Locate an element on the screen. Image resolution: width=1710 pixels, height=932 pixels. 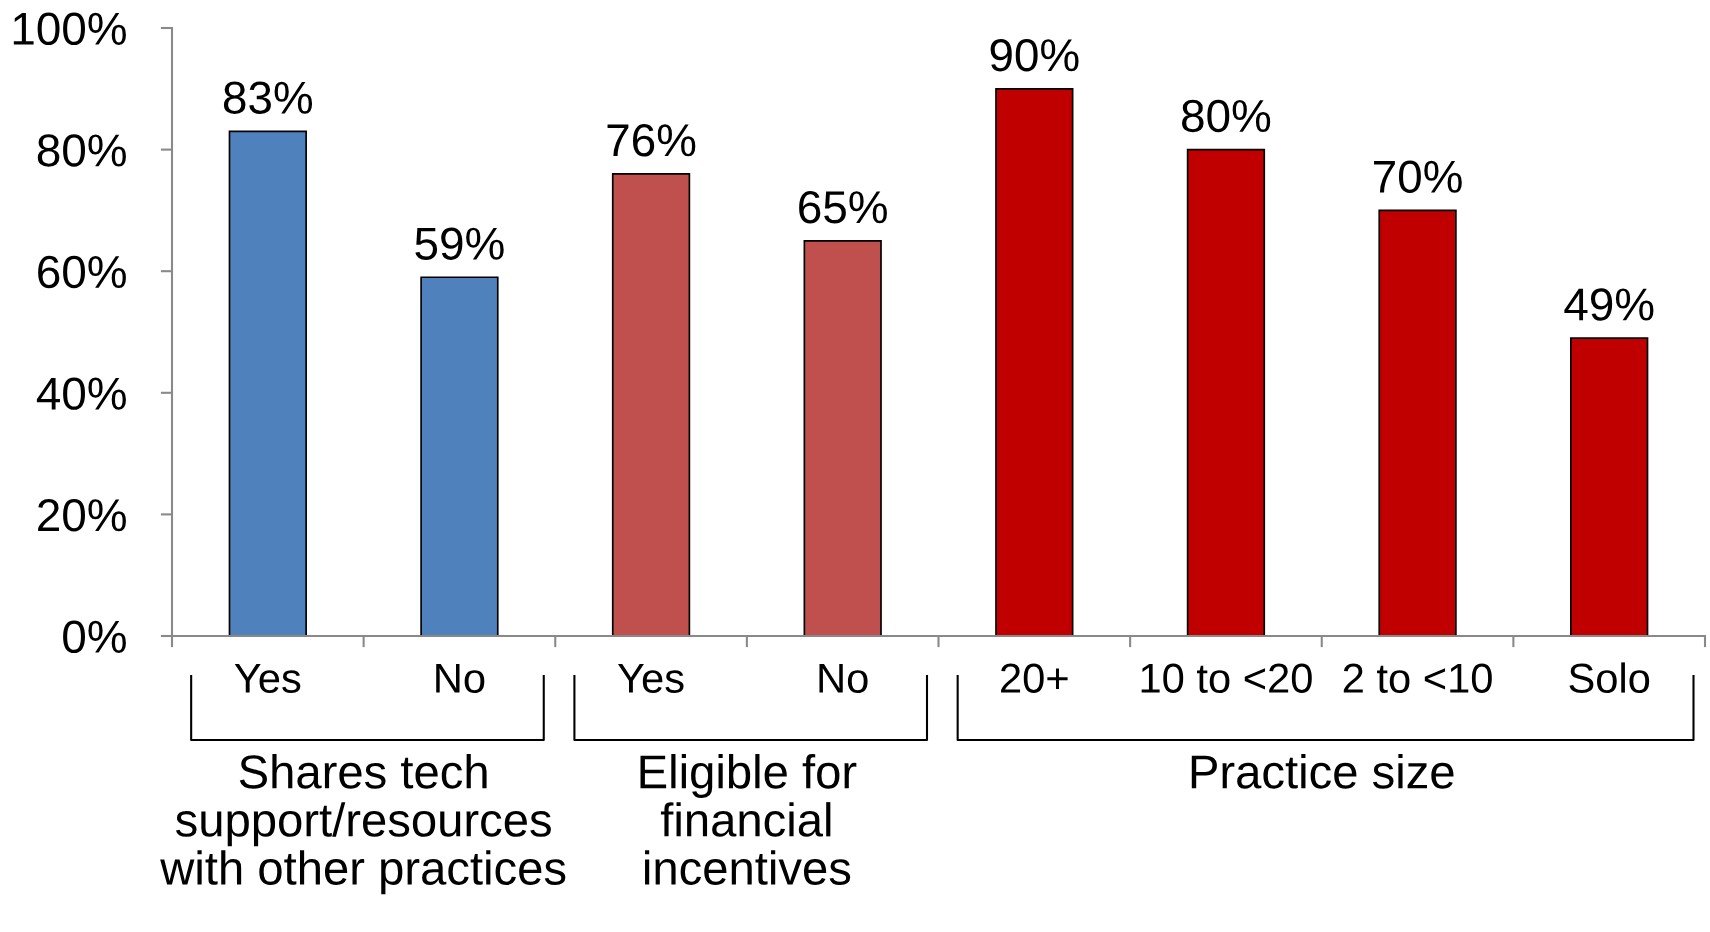
text: Eligible for financial incentives is located at coordinates (748, 819).